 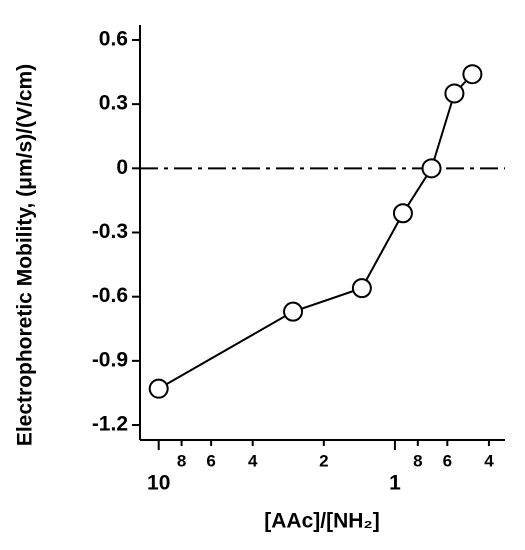 What do you see at coordinates (323, 460) in the screenshot?
I see `x-tick-label: 2` at bounding box center [323, 460].